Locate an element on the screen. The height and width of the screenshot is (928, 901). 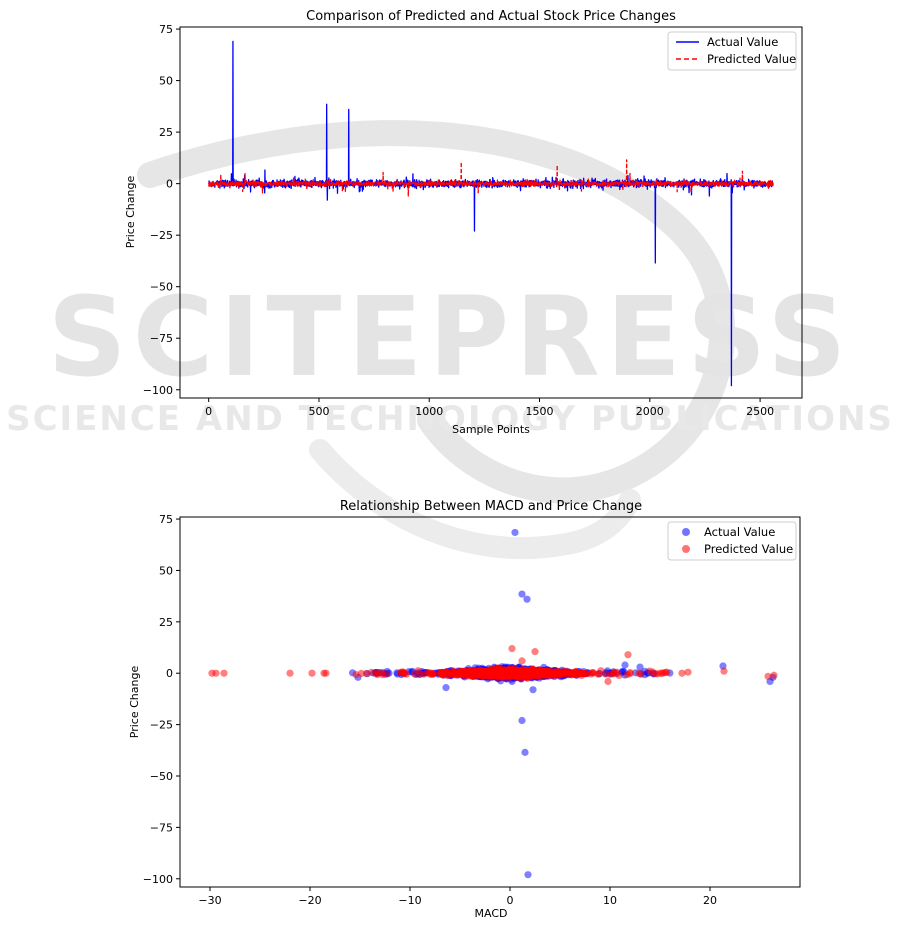
x-tick-label: −20 is located at coordinates (309, 900).